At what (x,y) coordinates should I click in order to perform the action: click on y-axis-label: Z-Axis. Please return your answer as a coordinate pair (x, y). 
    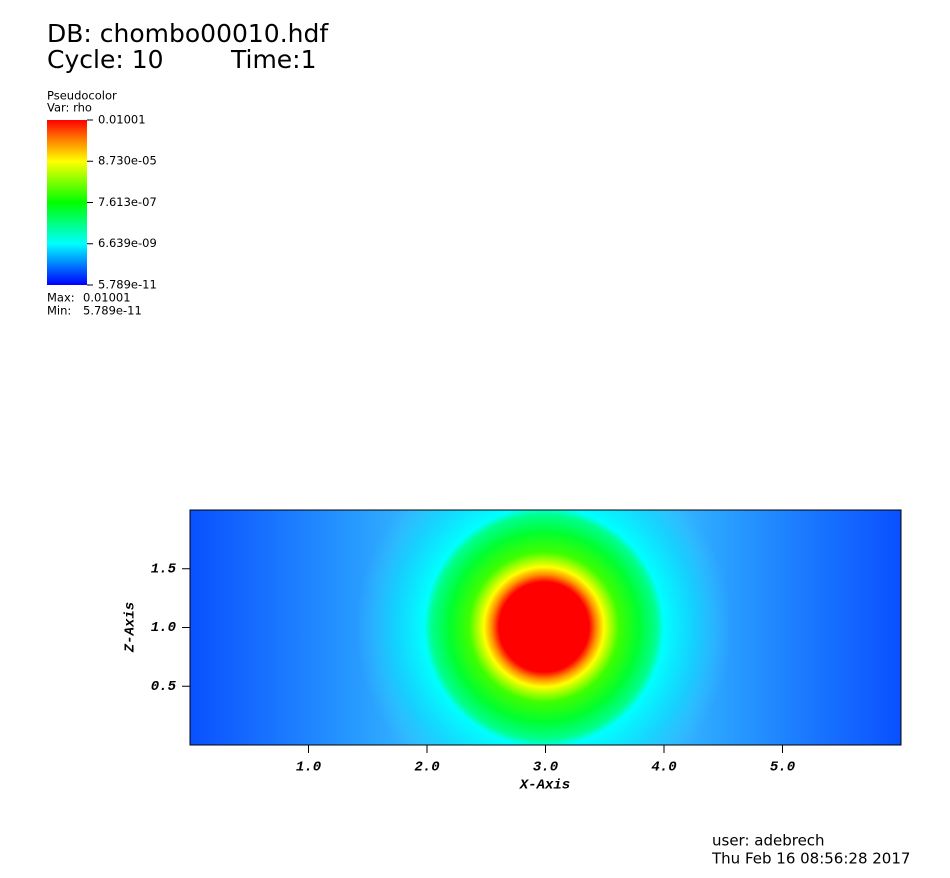
    Looking at the image, I should click on (131, 627).